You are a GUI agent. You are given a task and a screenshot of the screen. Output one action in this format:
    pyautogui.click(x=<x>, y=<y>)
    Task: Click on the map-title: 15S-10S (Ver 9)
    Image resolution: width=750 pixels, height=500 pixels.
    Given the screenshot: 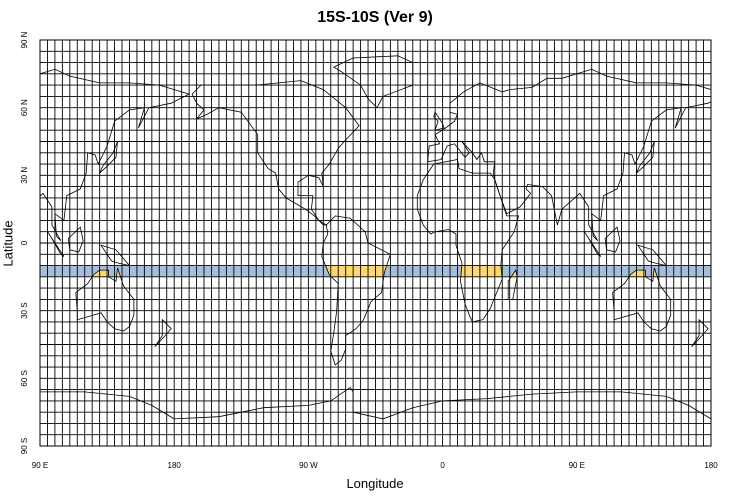 What is the action you would take?
    pyautogui.click(x=375, y=17)
    